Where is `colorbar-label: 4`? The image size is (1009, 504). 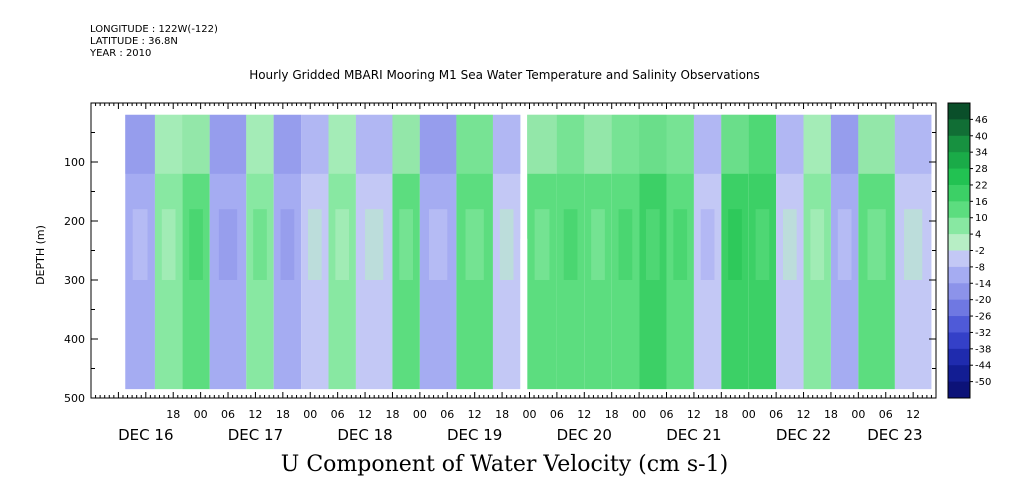
colorbar-label: 4 is located at coordinates (978, 235).